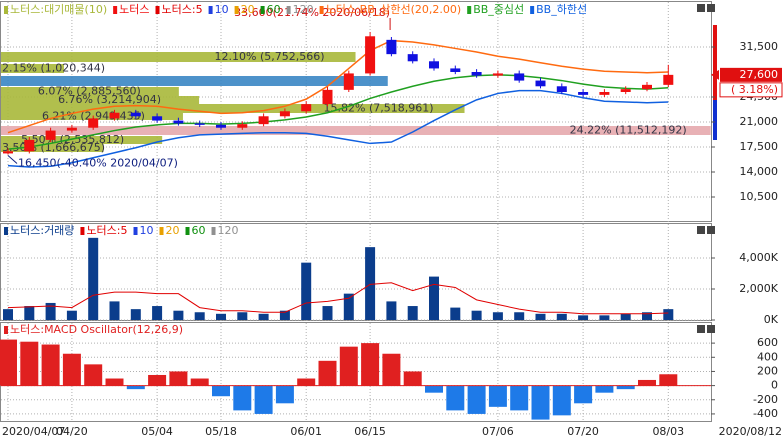  What do you see at coordinates (754, 89) in the screenshot?
I see `last-change: ( 3.18%)` at bounding box center [754, 89].